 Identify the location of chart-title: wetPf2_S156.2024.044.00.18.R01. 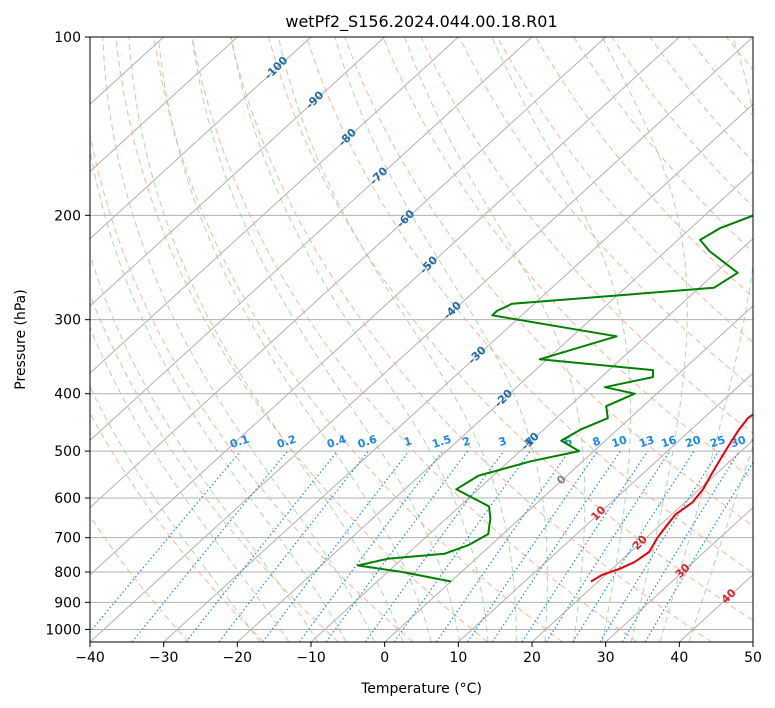
(421, 22).